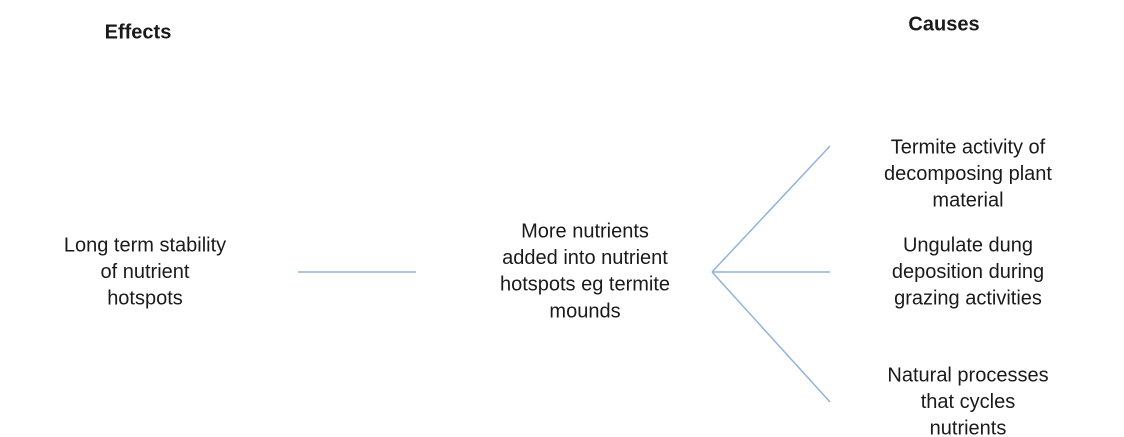  Describe the element at coordinates (968, 174) in the screenshot. I see `node-label: decomposing plant` at that location.